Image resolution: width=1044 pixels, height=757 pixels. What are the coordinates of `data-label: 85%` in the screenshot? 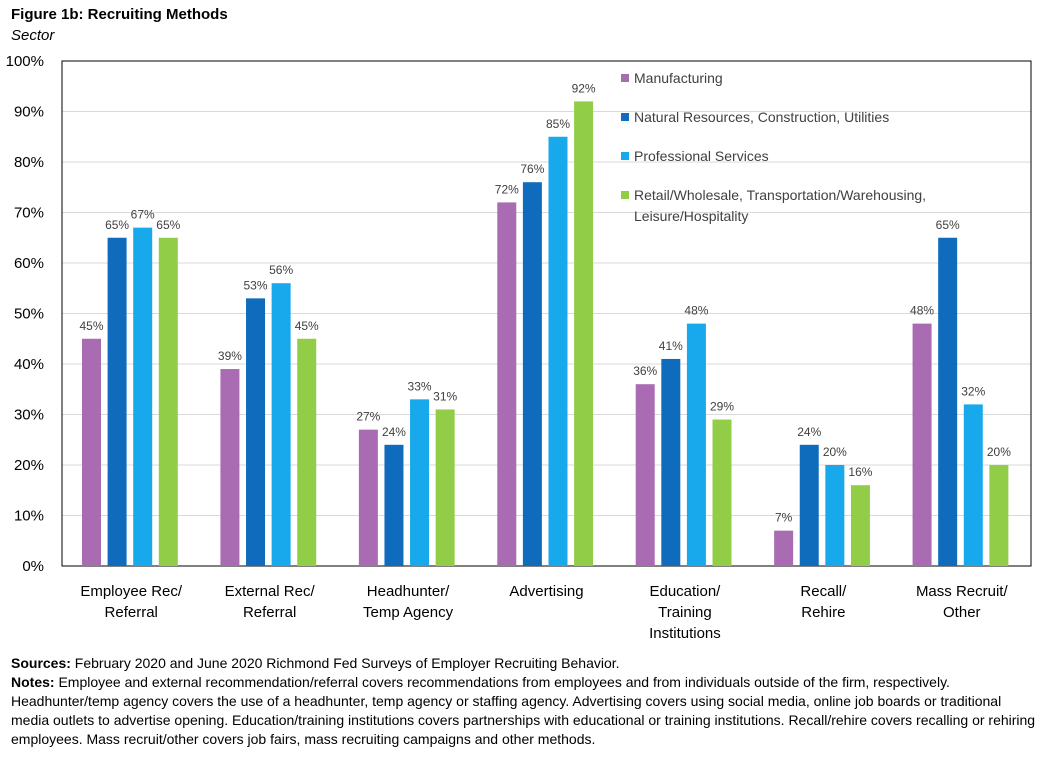 It's located at (558, 124).